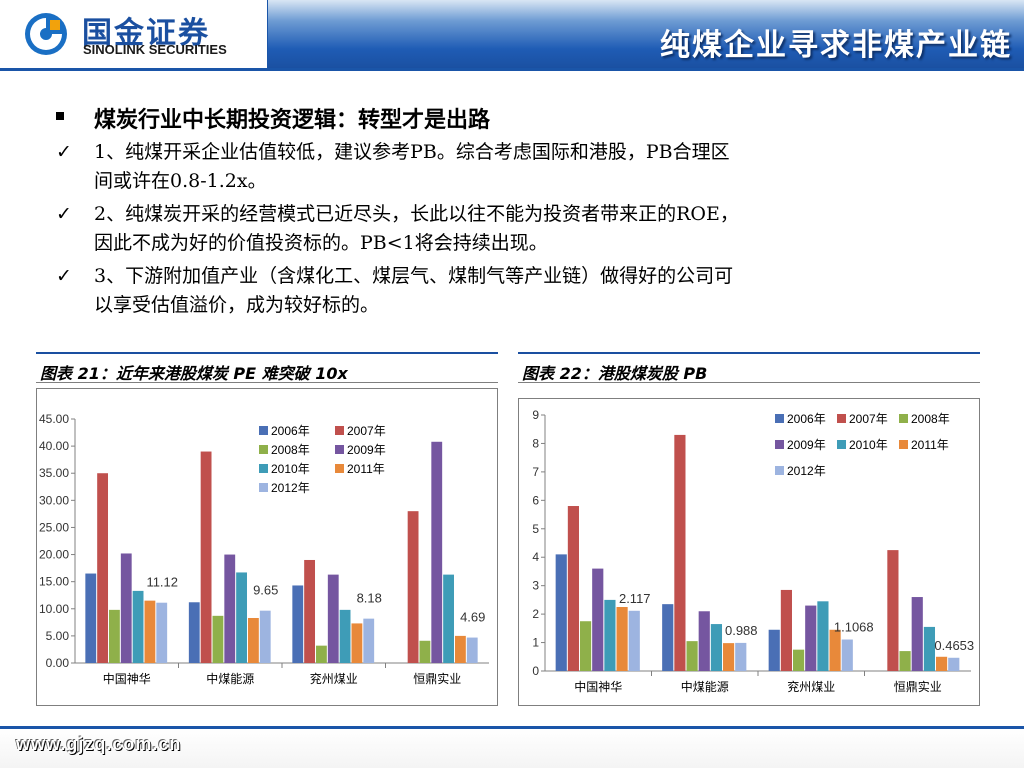  What do you see at coordinates (127, 678) in the screenshot?
I see `category-label: 中国神华` at bounding box center [127, 678].